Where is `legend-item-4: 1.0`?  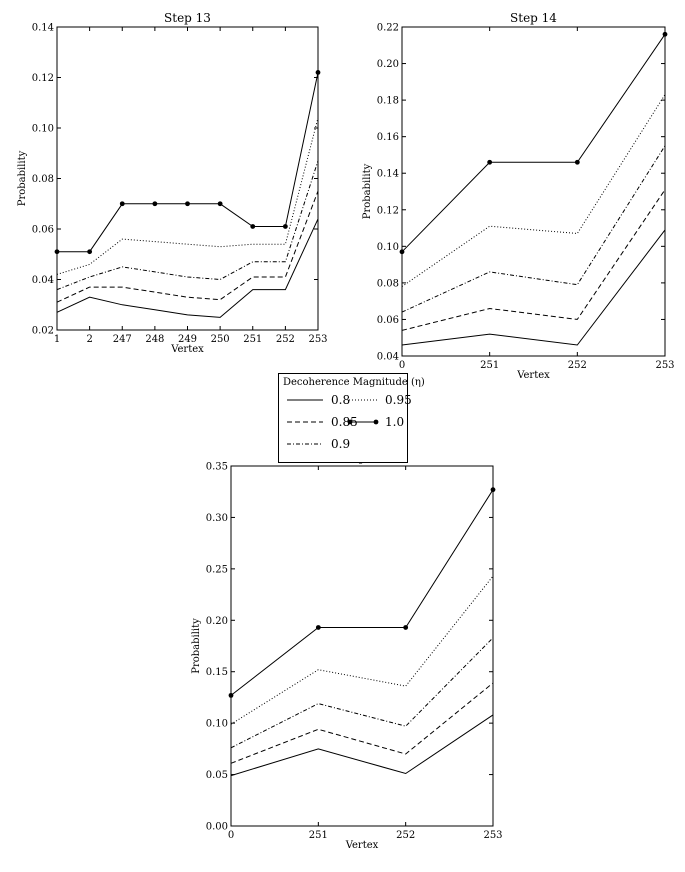 legend-item-4: 1.0 is located at coordinates (375, 422).